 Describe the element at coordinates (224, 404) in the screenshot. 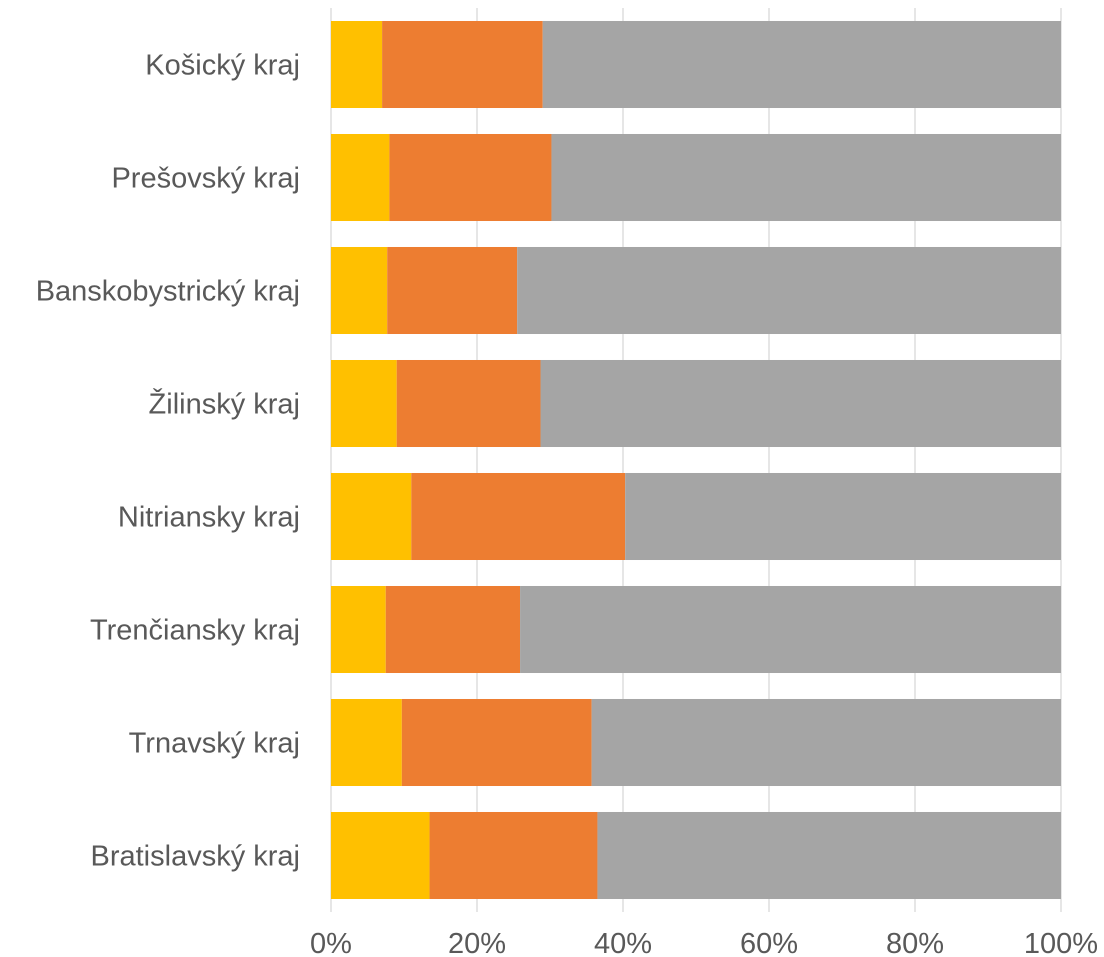

I see `category-label: Žilinský kraj` at that location.